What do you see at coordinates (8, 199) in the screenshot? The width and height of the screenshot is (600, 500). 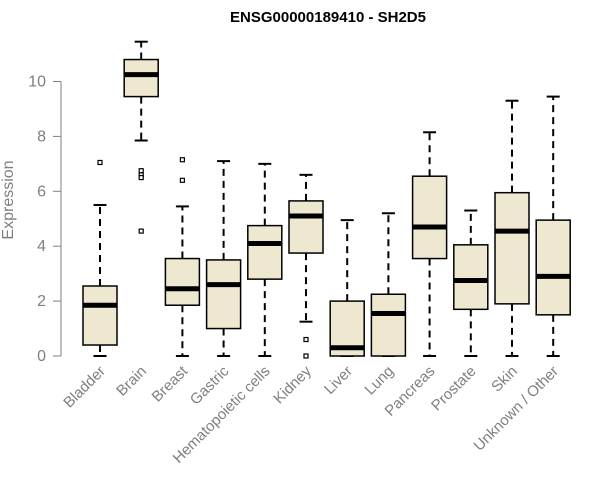 I see `y-axis-title: Expression` at bounding box center [8, 199].